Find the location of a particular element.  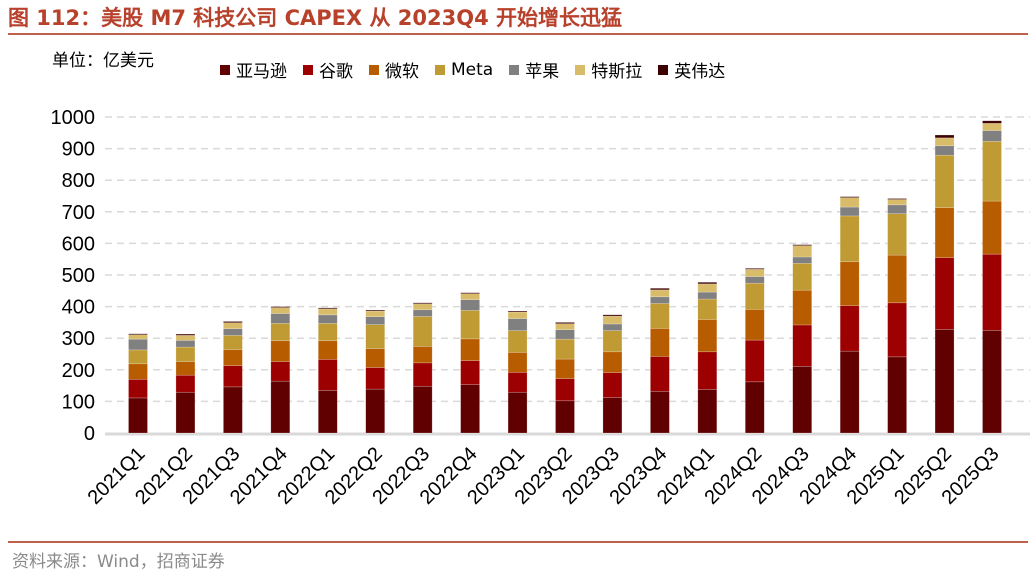

bar-stack-2021Q2 is located at coordinates (185, 383).